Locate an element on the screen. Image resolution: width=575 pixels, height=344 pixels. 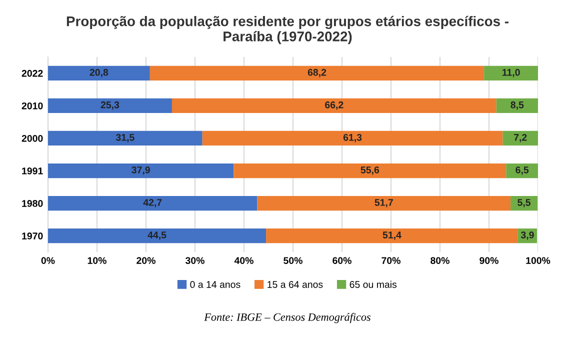
y-tick-label: 2010 is located at coordinates (32, 106).